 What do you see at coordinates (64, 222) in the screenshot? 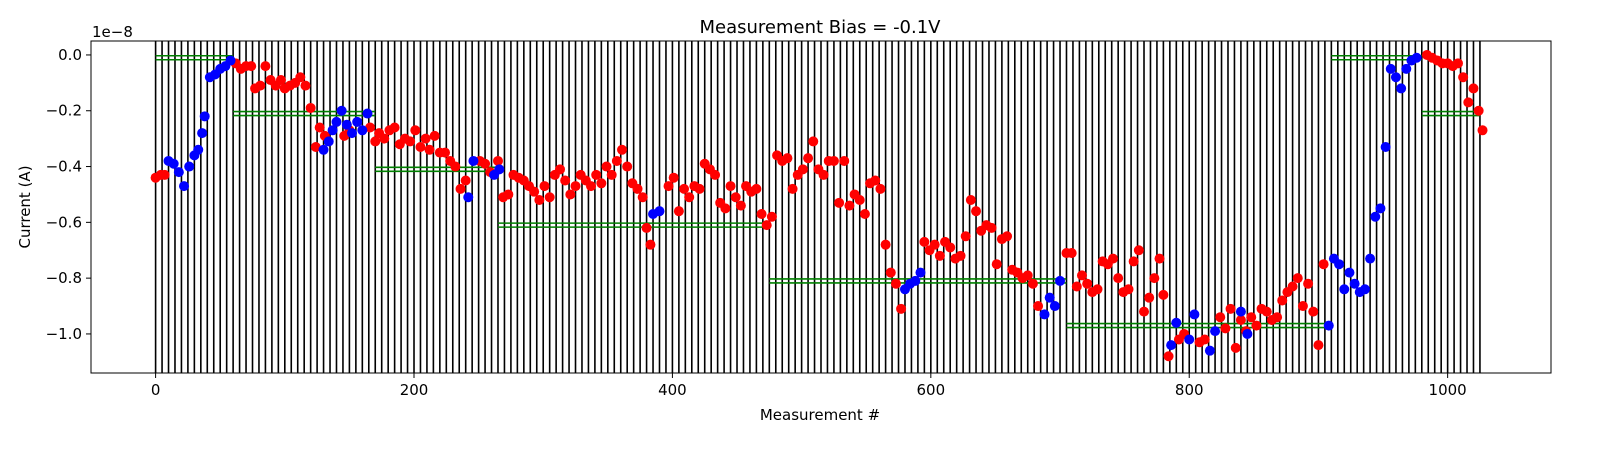
I see `y-tick-label: −0.6` at bounding box center [64, 222].